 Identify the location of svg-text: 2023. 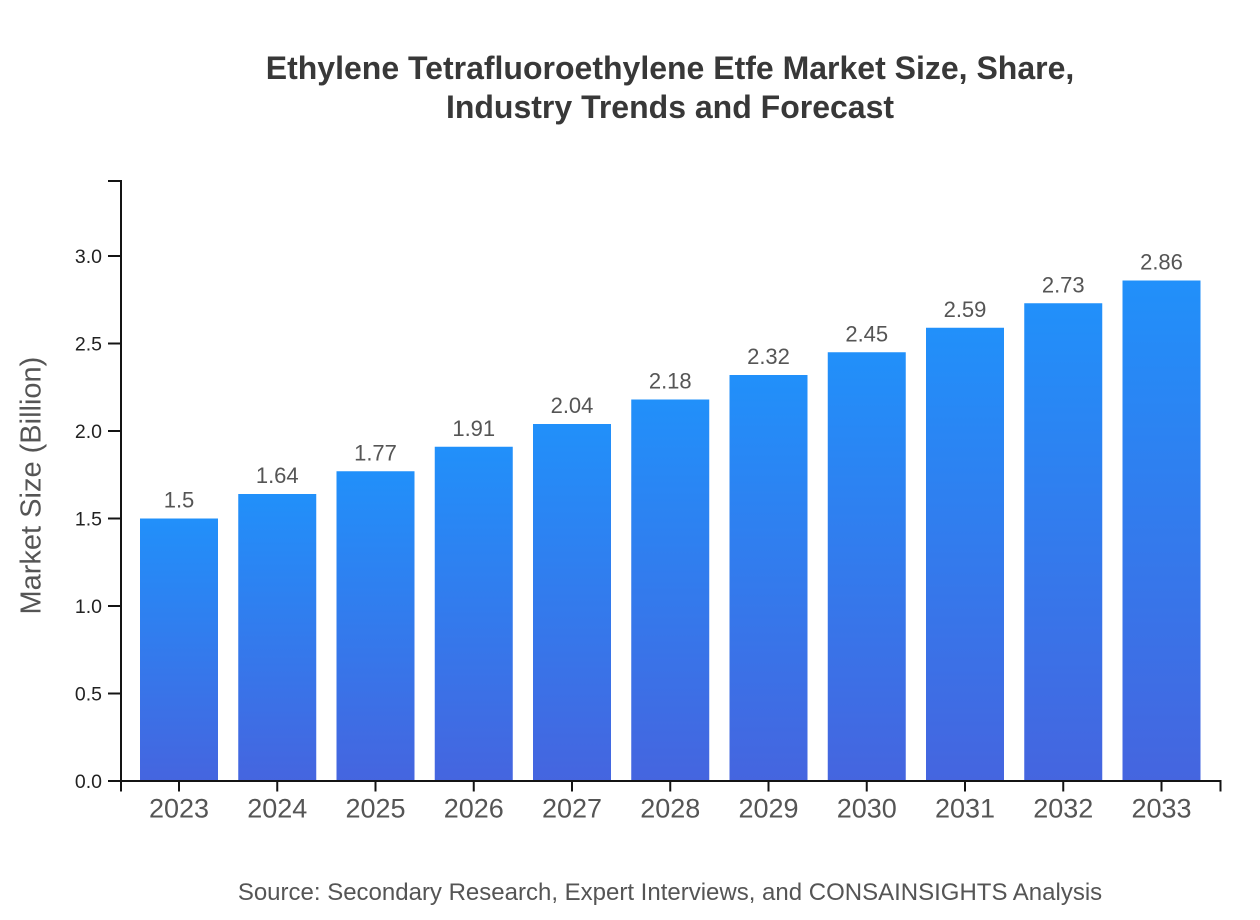
(179, 809).